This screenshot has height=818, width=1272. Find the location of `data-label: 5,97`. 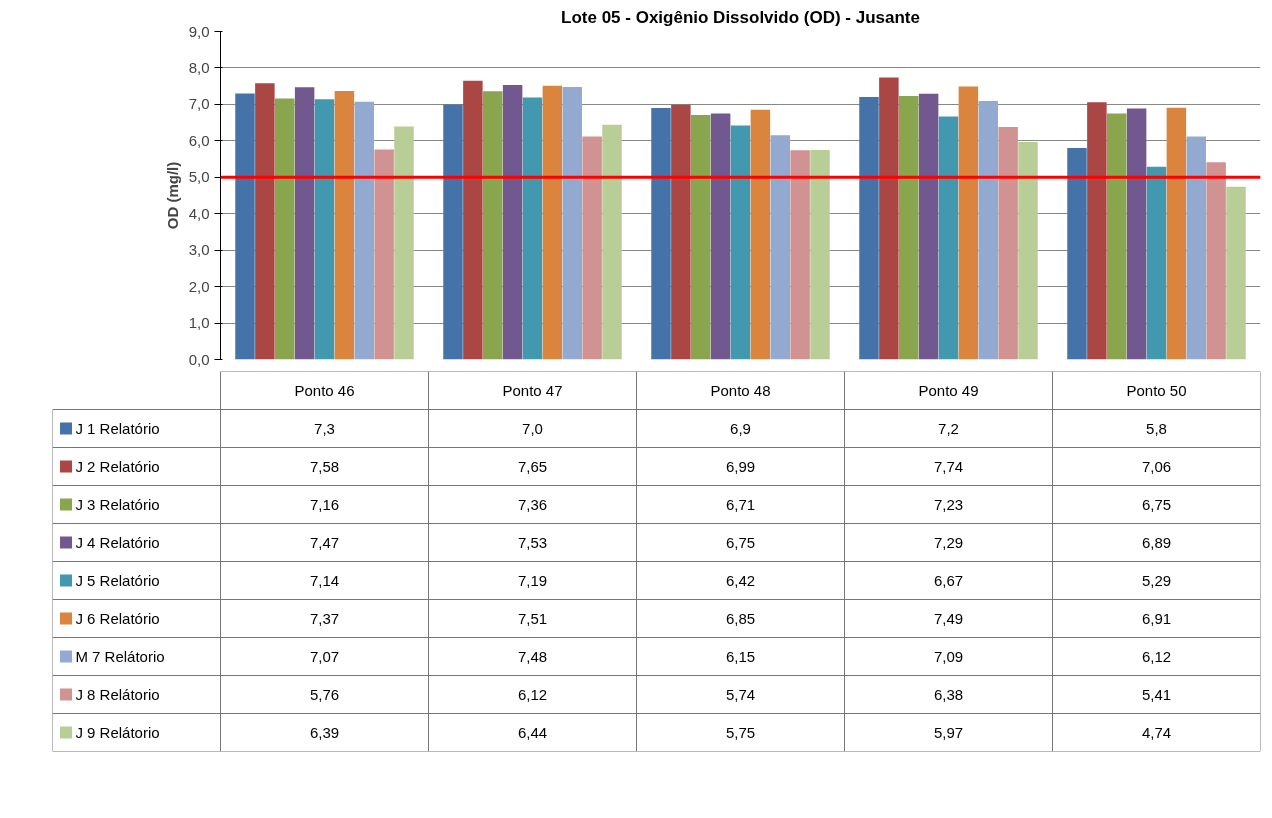

data-label: 5,97 is located at coordinates (948, 732).